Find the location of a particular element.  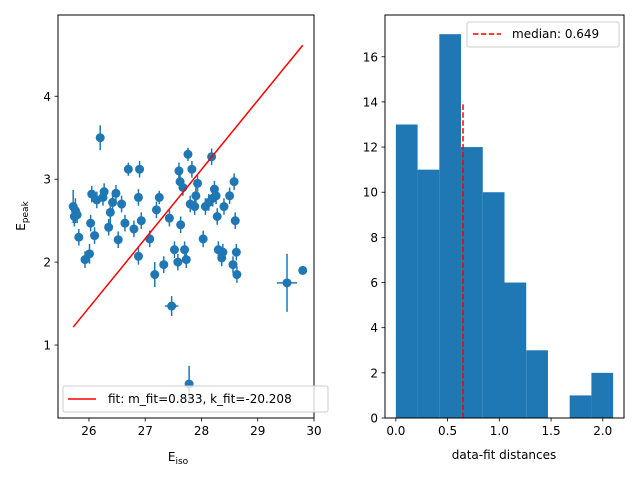

x-tick-label: 0.5 is located at coordinates (447, 431).